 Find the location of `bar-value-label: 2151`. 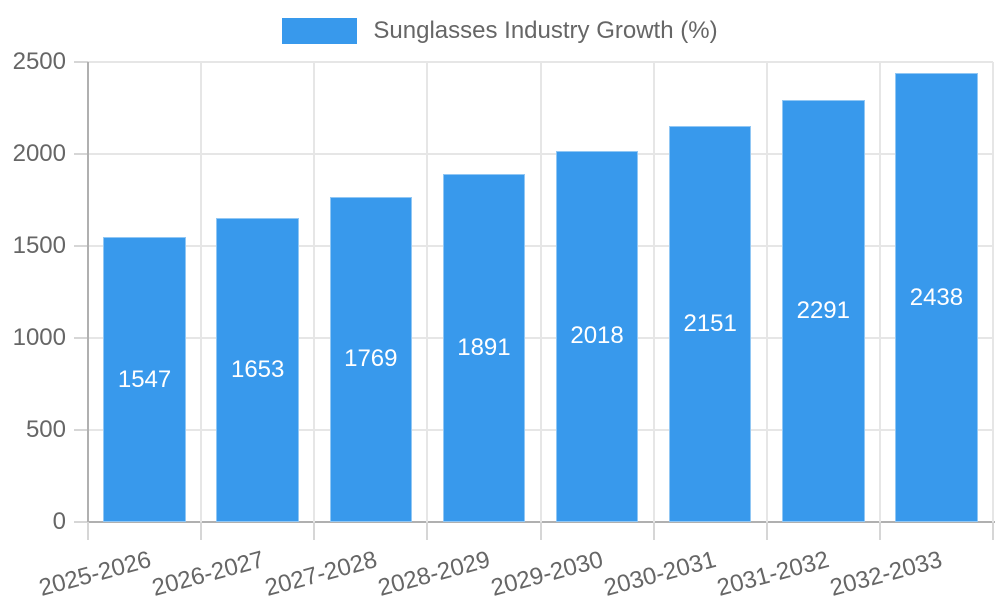

bar-value-label: 2151 is located at coordinates (710, 324).